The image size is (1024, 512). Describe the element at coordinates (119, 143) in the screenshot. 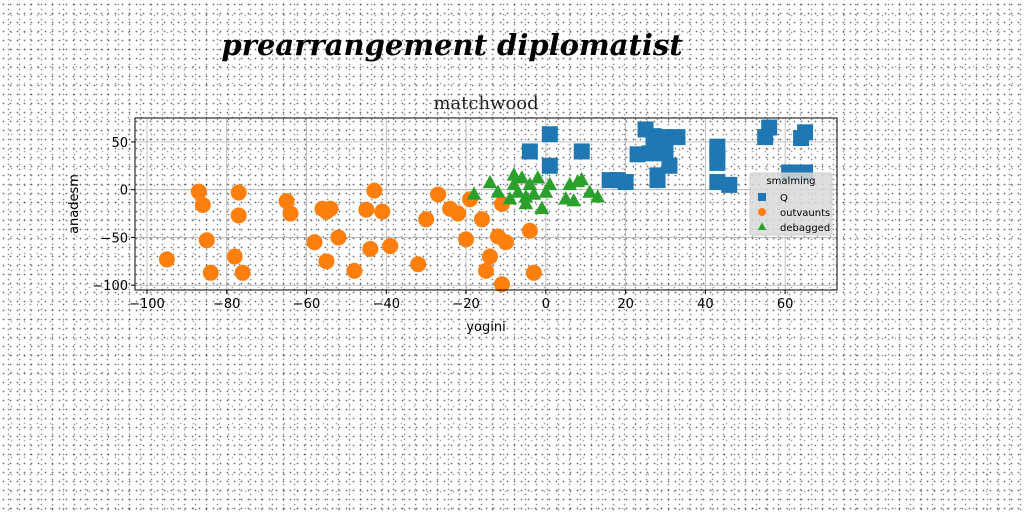

I see `y-tick-label: 50` at that location.